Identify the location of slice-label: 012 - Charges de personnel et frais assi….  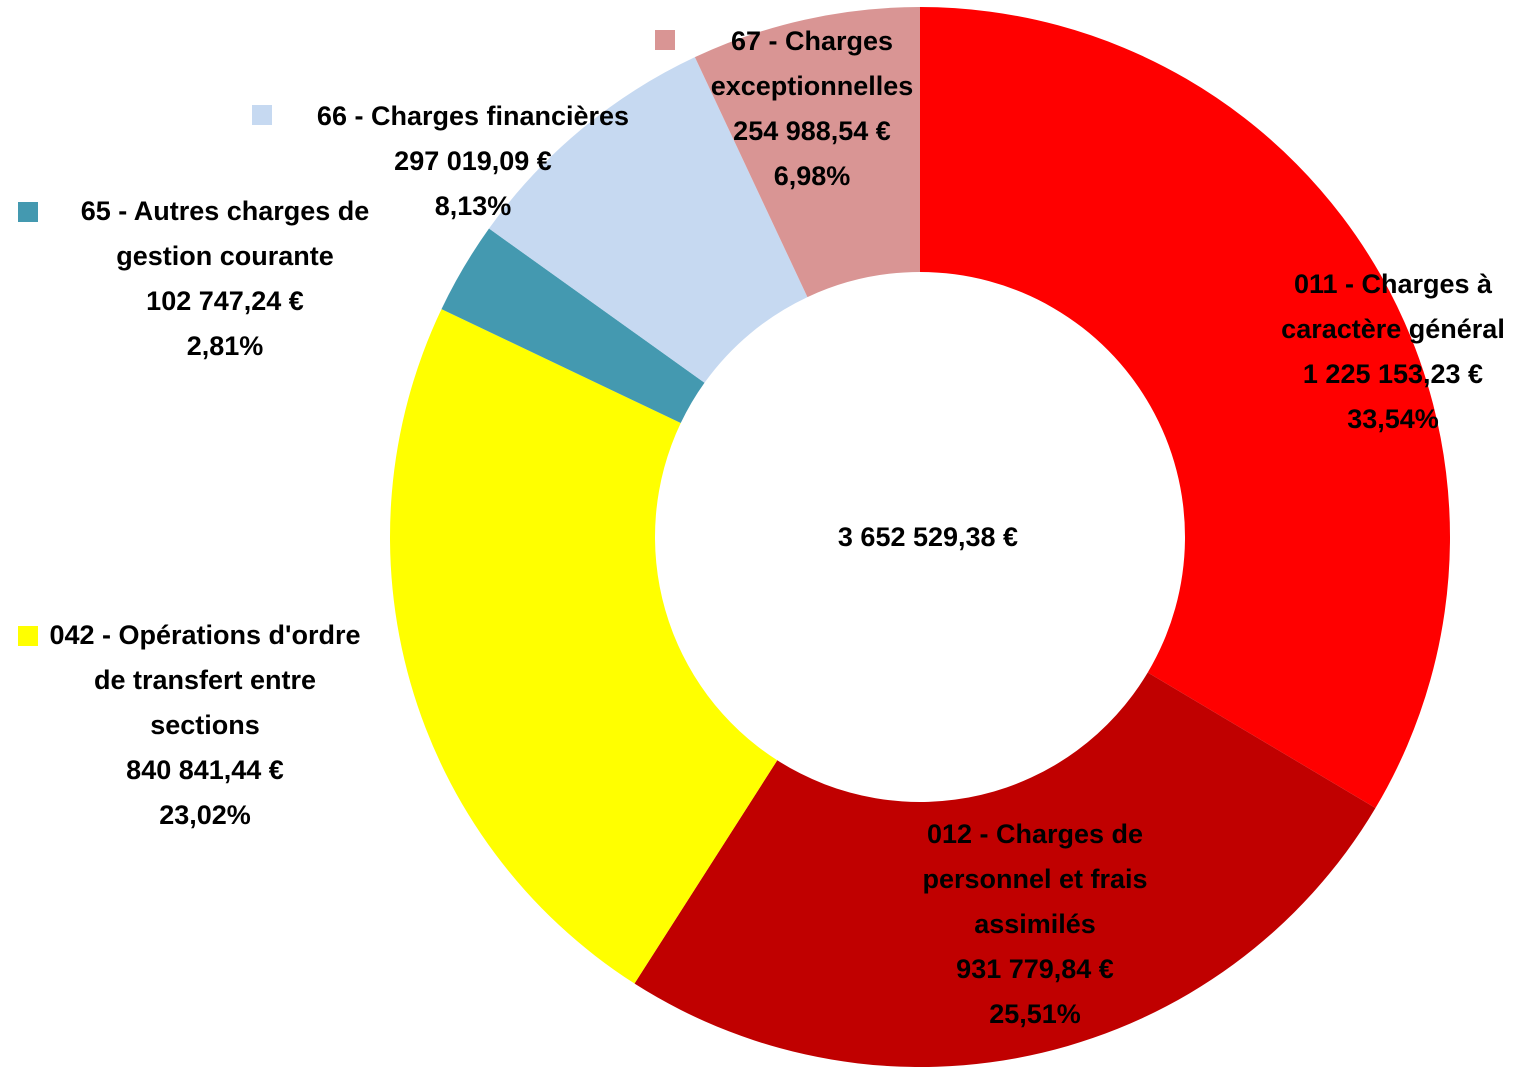
(1035, 924).